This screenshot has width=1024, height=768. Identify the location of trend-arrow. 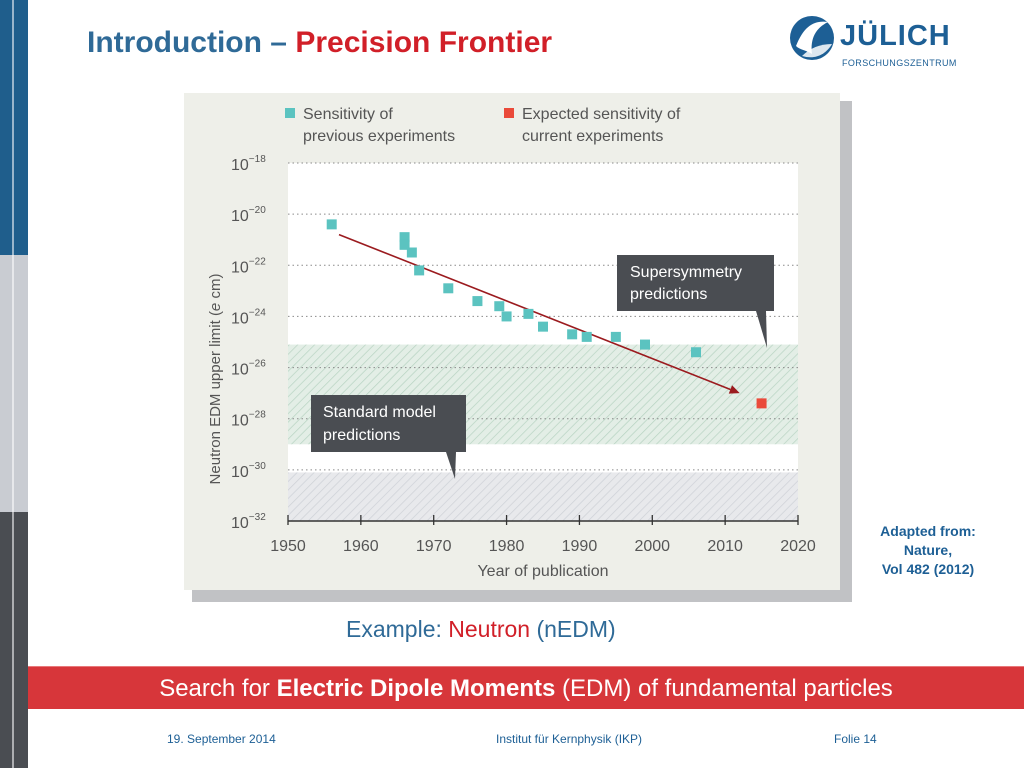
(534, 312).